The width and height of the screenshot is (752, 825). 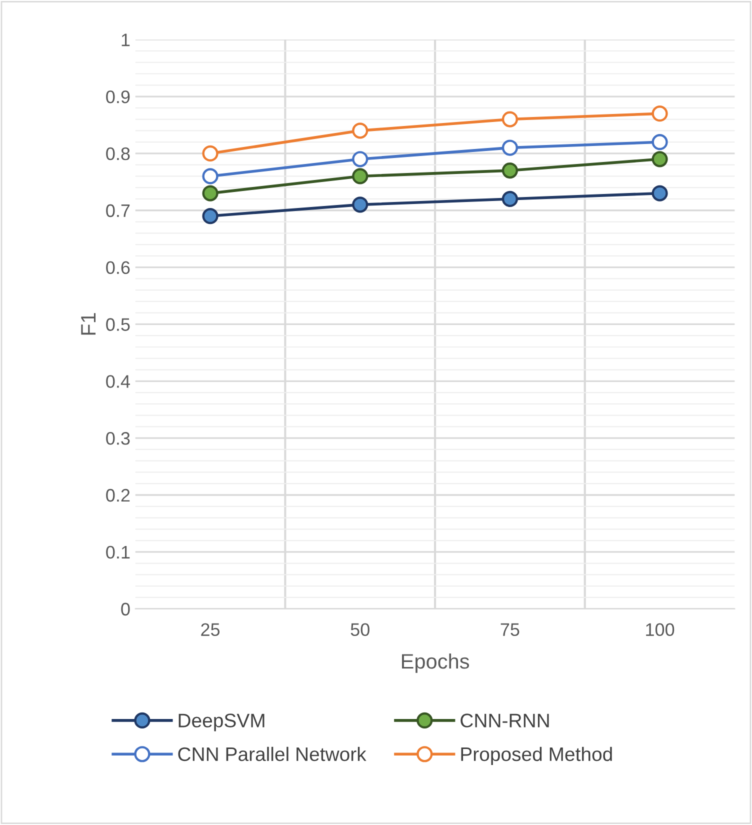 I want to click on y-tick-label: 0.8, so click(x=118, y=153).